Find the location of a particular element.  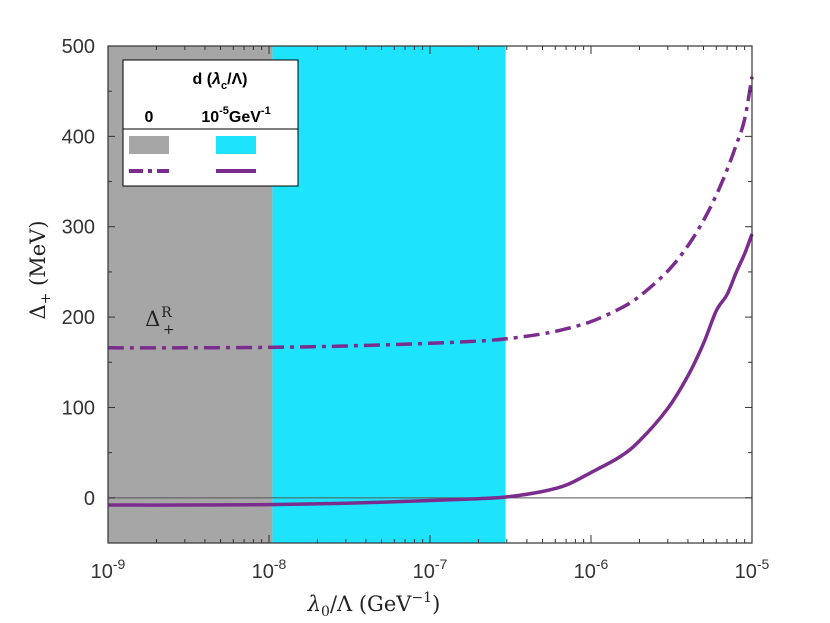

legend-column-1-label: 10-5GeV-1 is located at coordinates (235, 115).